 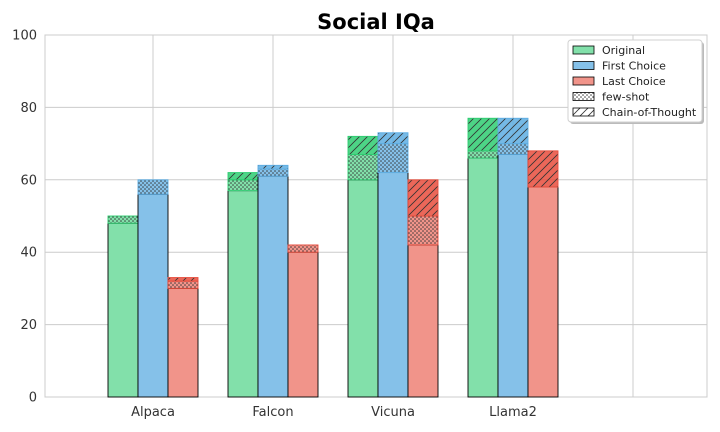 What do you see at coordinates (28, 325) in the screenshot?
I see `y-tick-label: 20` at bounding box center [28, 325].